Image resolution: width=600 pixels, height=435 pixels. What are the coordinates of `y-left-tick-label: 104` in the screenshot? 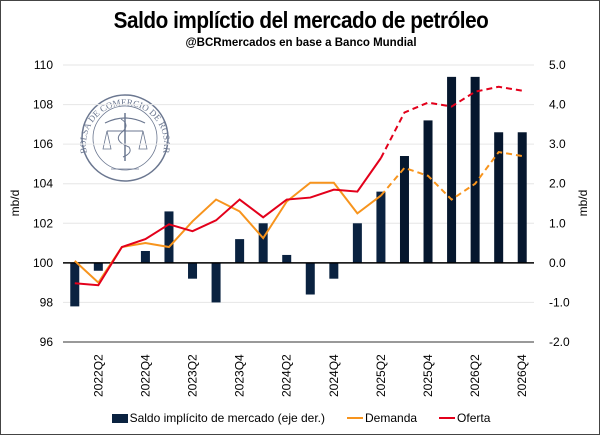 It's located at (43, 184).